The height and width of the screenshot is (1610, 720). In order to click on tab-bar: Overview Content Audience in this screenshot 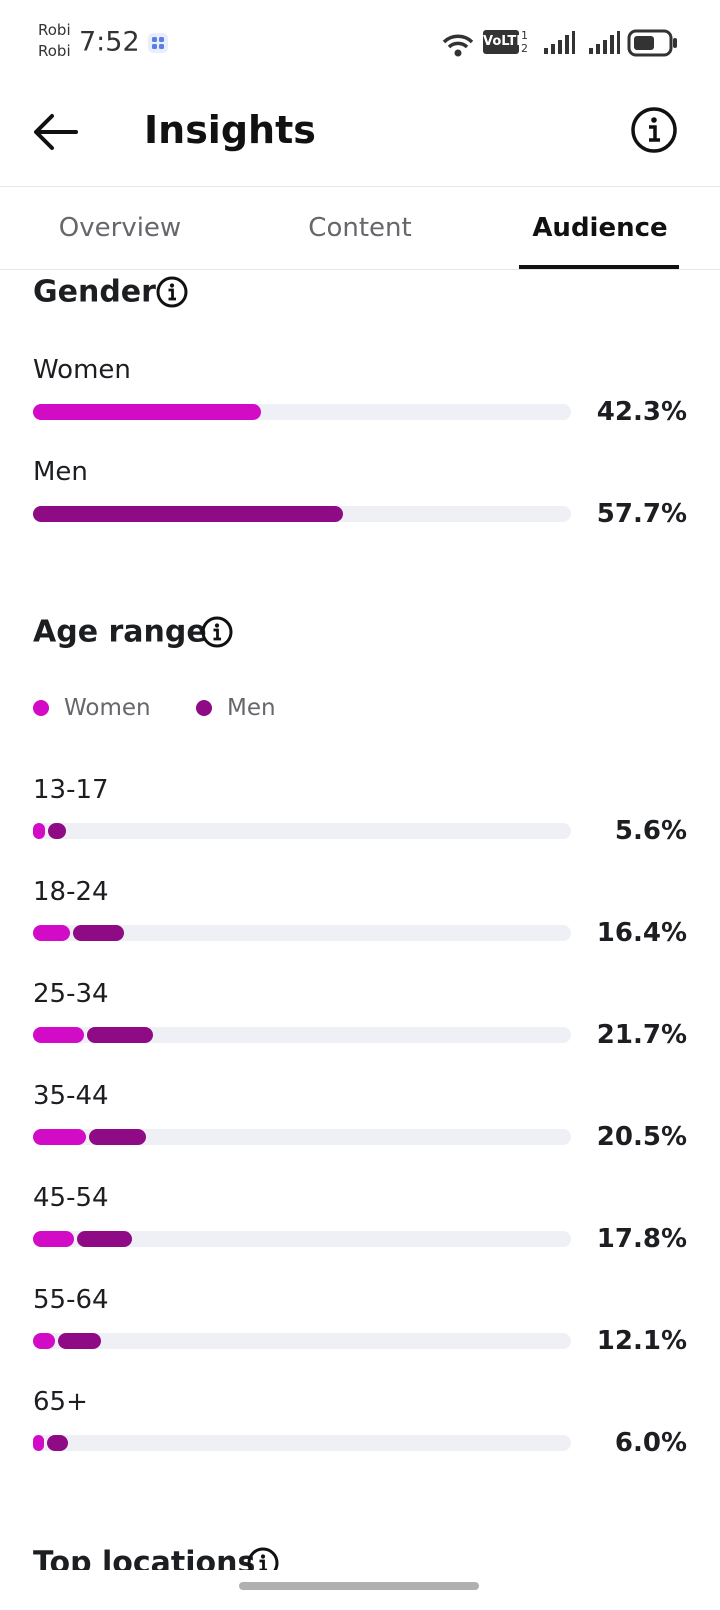, I will do `click(360, 228)`.